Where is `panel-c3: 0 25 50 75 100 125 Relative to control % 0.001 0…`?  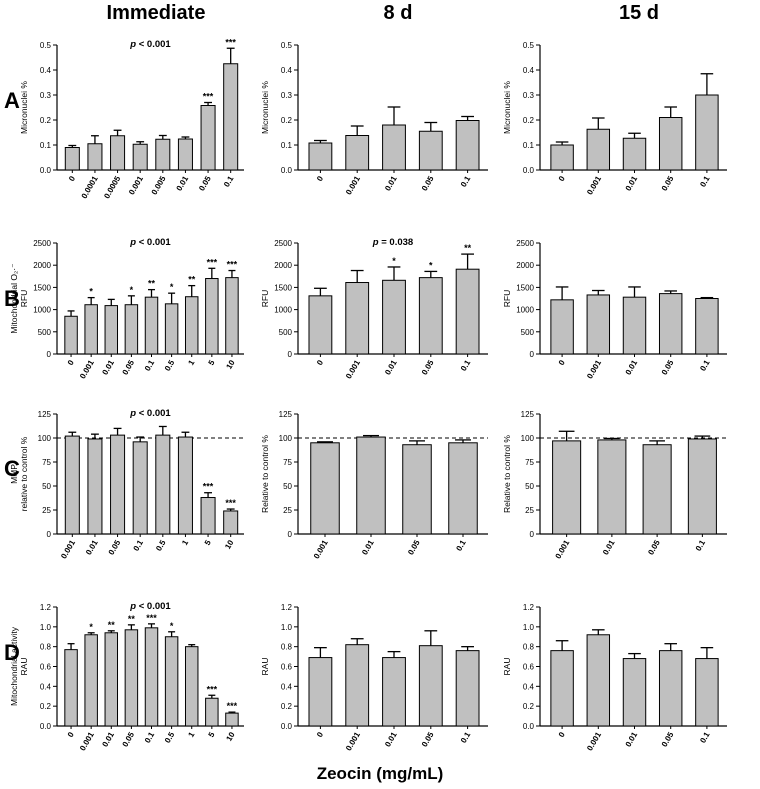 panel-c3: 0 25 50 75 100 125 Relative to control % 0.001 0… is located at coordinates (614, 485).